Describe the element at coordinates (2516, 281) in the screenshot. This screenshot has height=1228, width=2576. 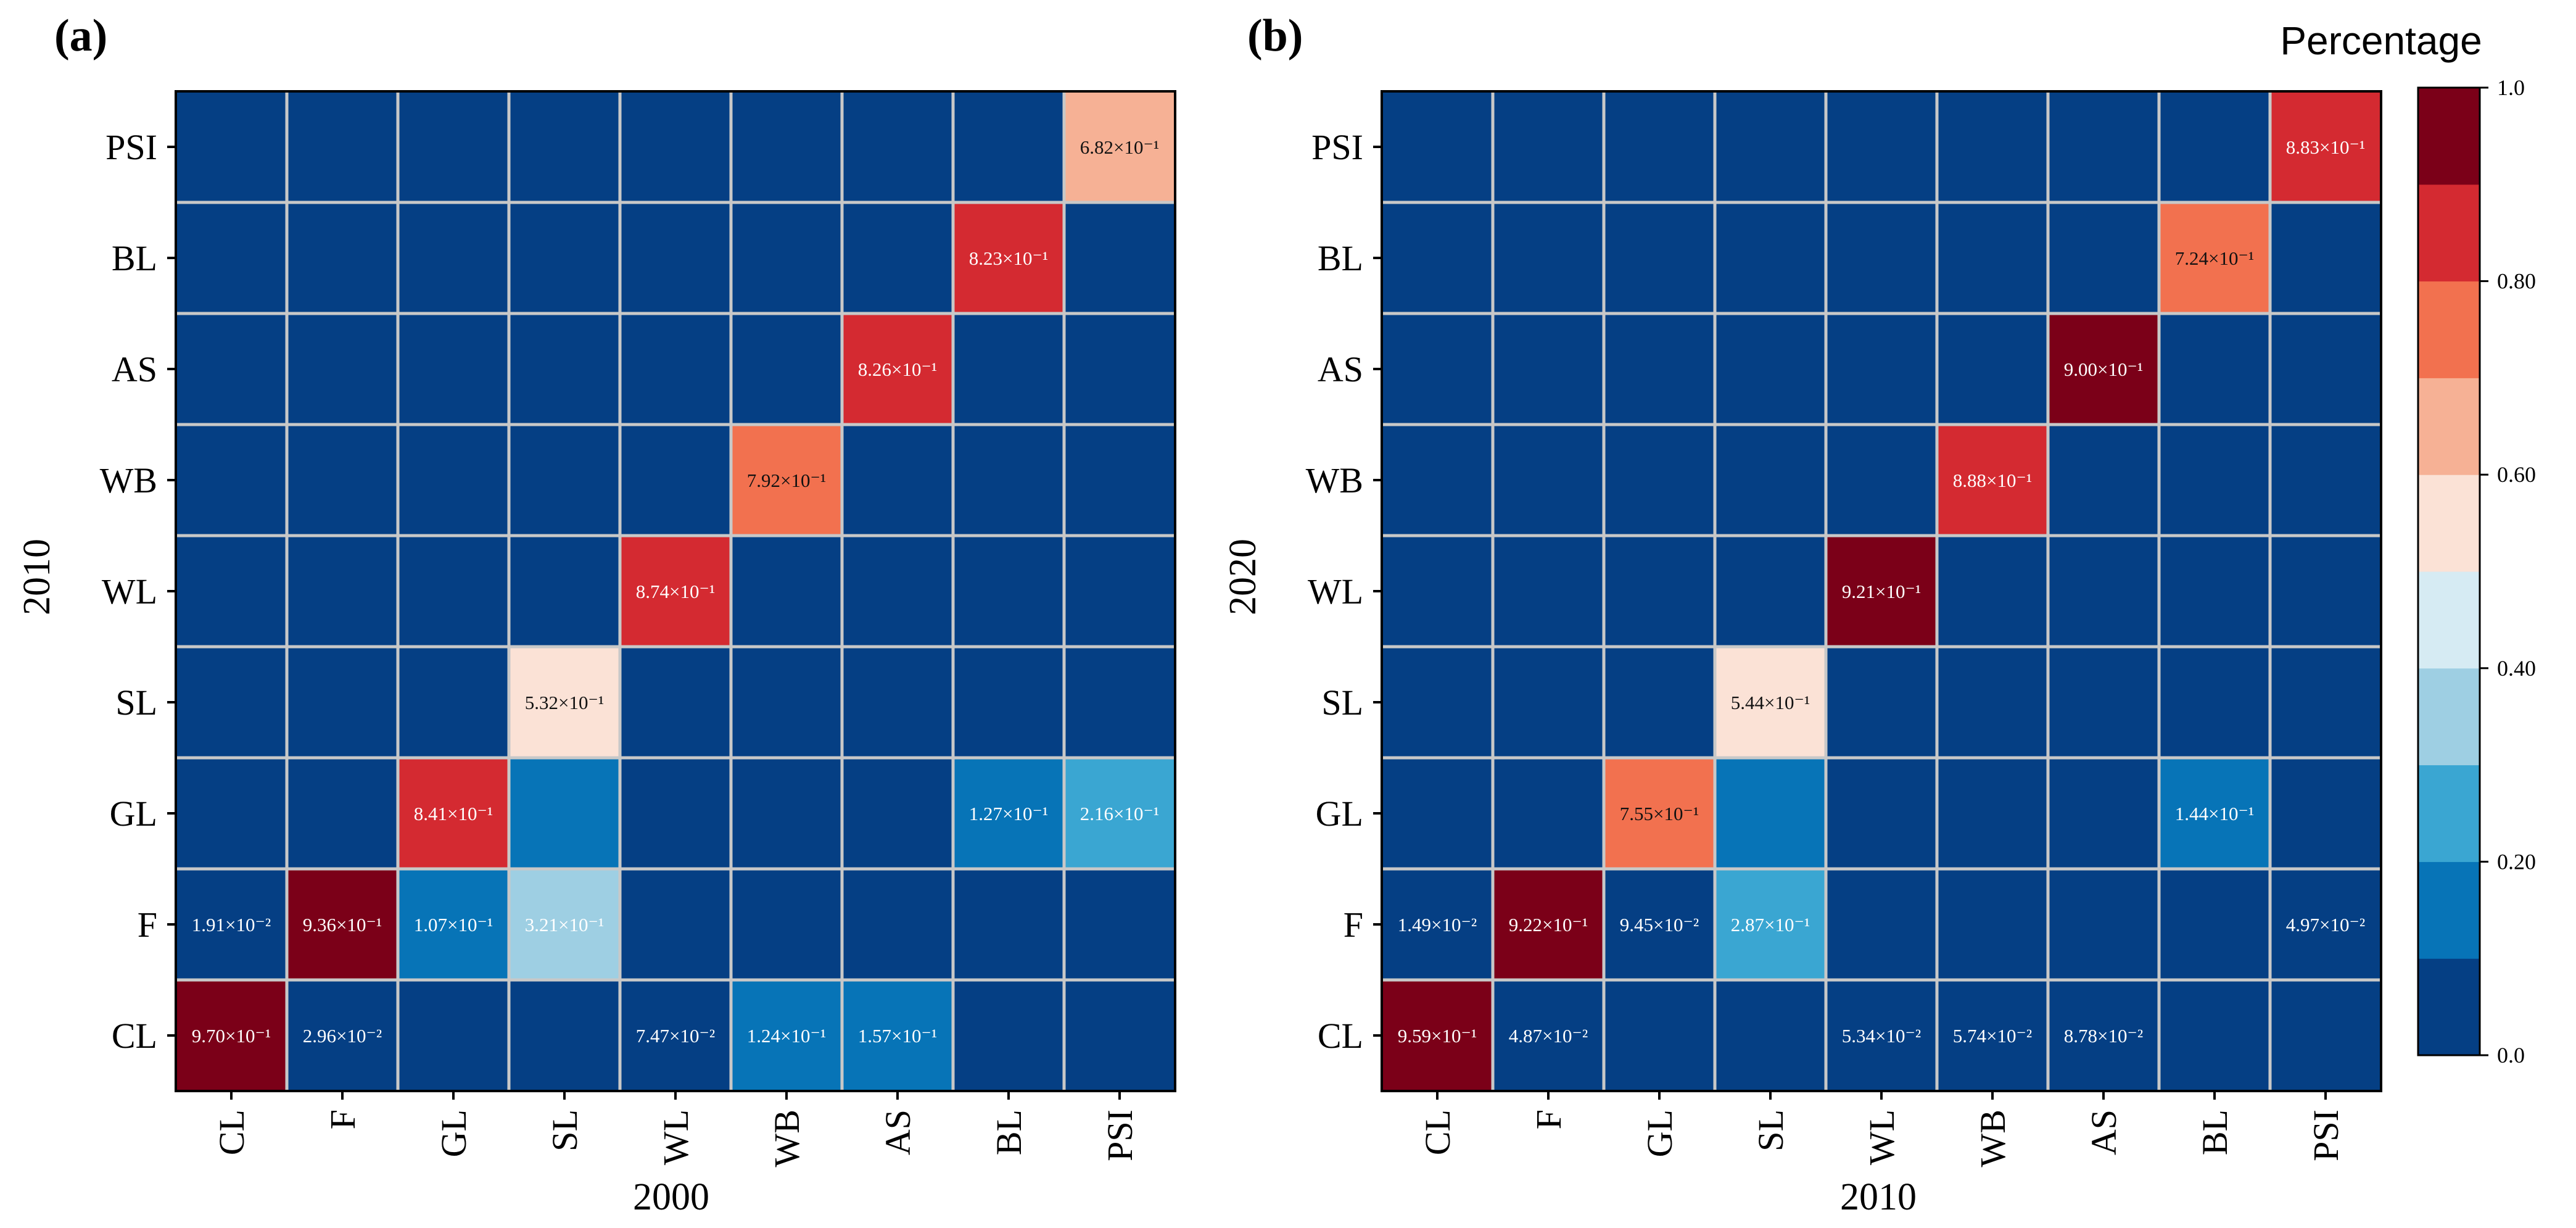
I see `colorbar-tick-label: 0.80` at that location.